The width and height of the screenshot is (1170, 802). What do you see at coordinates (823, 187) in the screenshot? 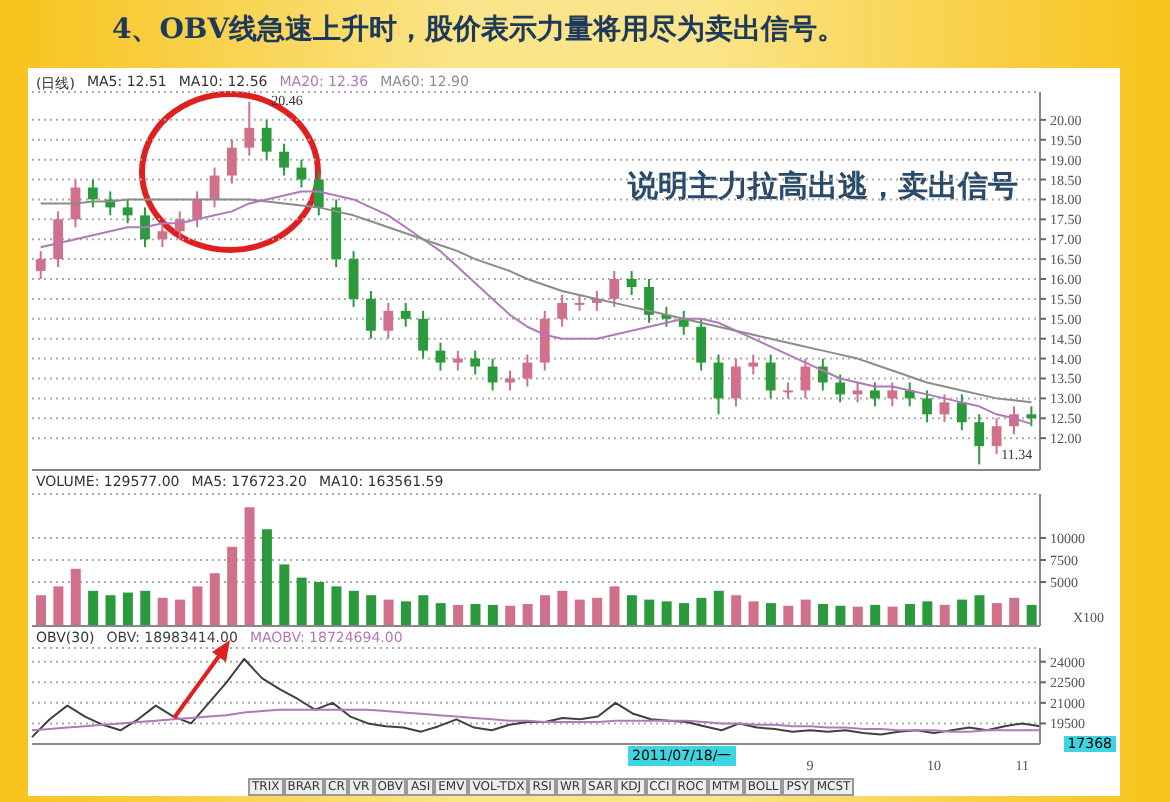
I see `annotation: 说明主力拉高出逃，卖出信号` at bounding box center [823, 187].